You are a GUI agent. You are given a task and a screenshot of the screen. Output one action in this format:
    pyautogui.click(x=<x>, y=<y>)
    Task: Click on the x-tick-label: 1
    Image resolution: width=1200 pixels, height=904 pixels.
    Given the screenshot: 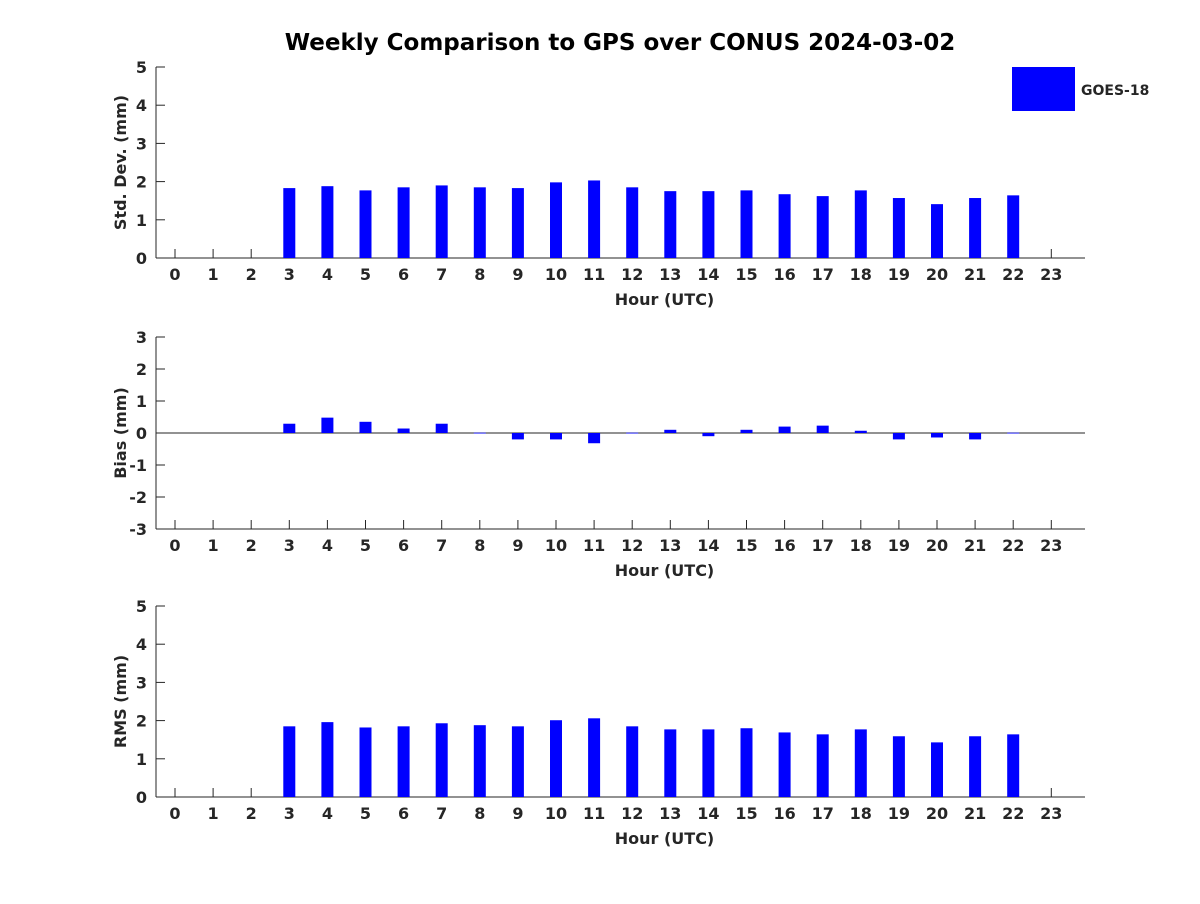 What is the action you would take?
    pyautogui.click(x=213, y=813)
    